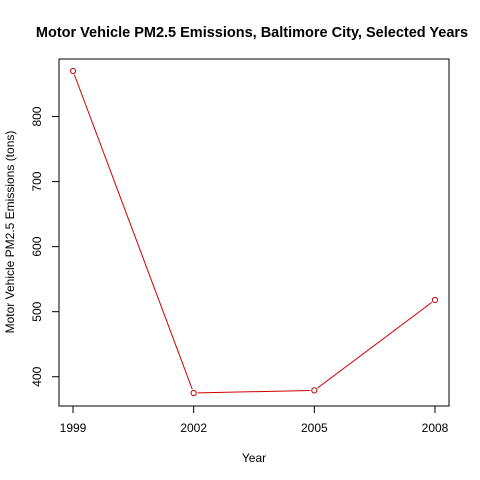 This screenshot has width=480, height=480. Describe the element at coordinates (254, 420) in the screenshot. I see `x-axis: 1999 2002 2005 2008` at that location.